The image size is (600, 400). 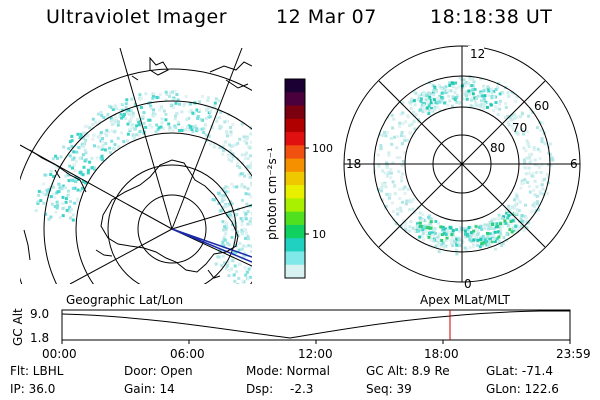 What do you see at coordinates (315, 324) in the screenshot?
I see `altitude-curve` at bounding box center [315, 324].